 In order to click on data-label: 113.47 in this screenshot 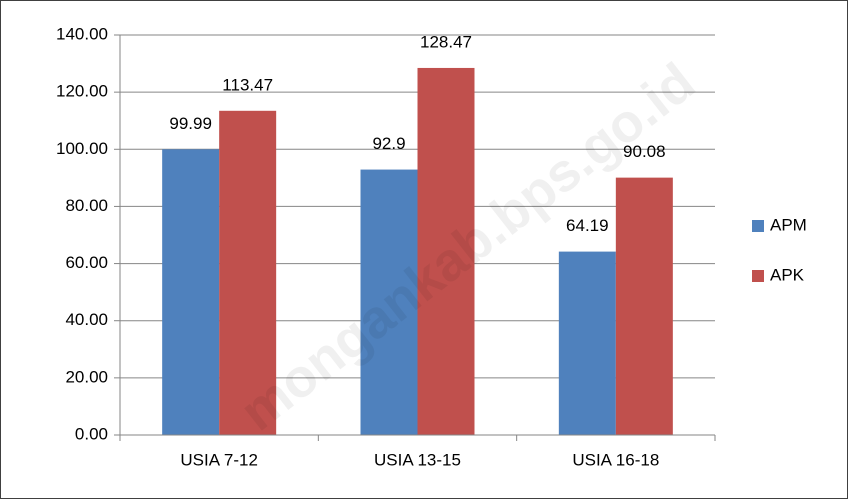, I will do `click(247, 84)`.